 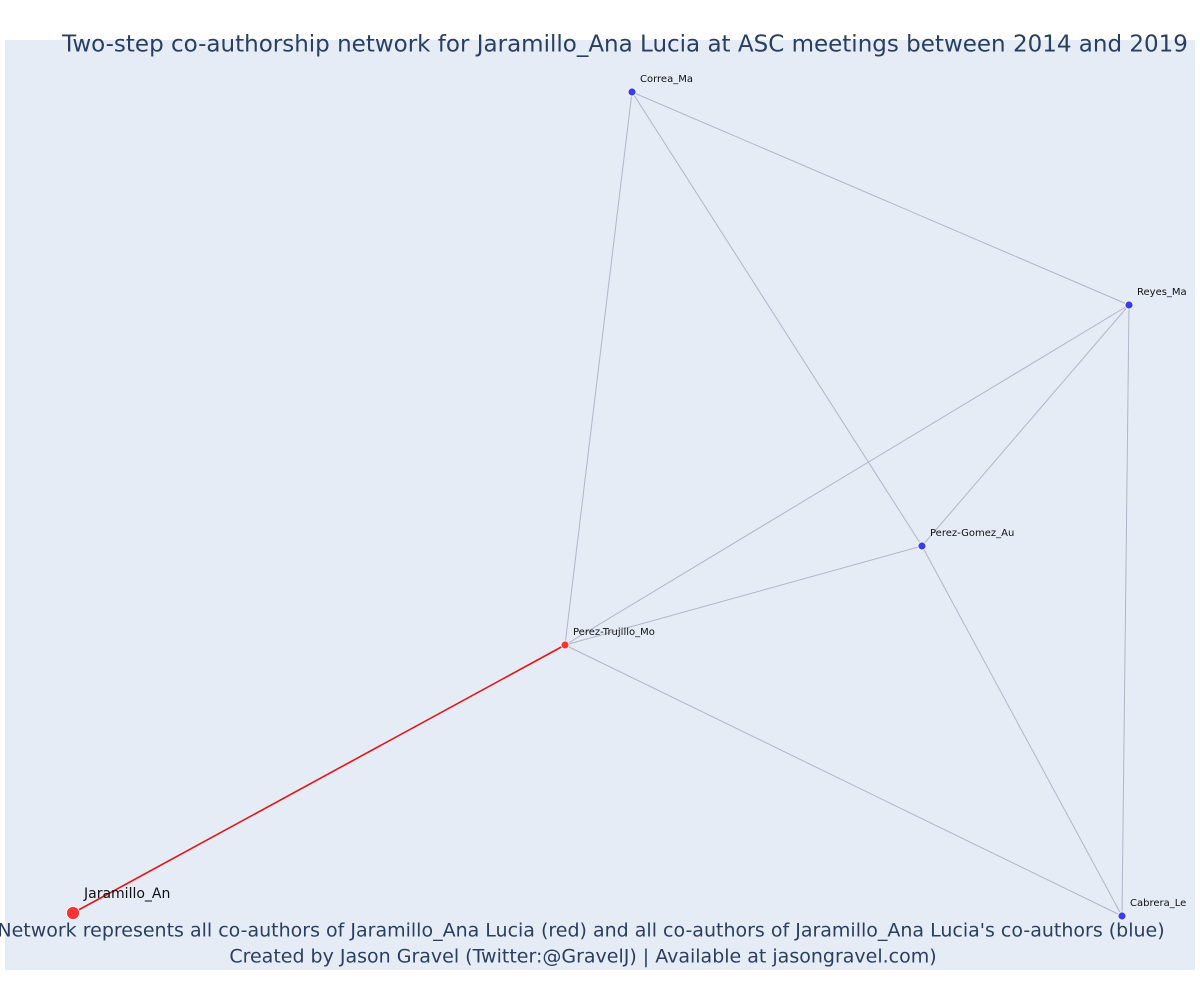 I want to click on node-label: Correa_Ma, so click(x=666, y=79).